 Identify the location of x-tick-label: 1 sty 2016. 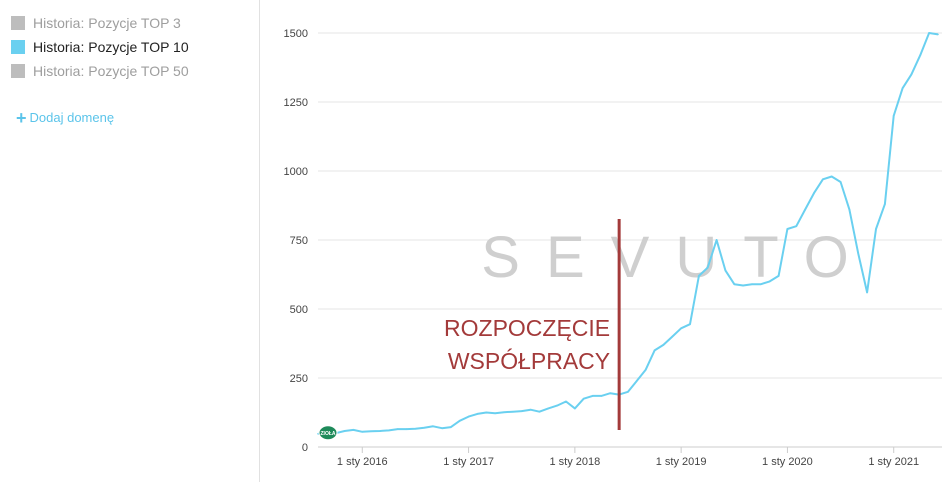
(362, 462).